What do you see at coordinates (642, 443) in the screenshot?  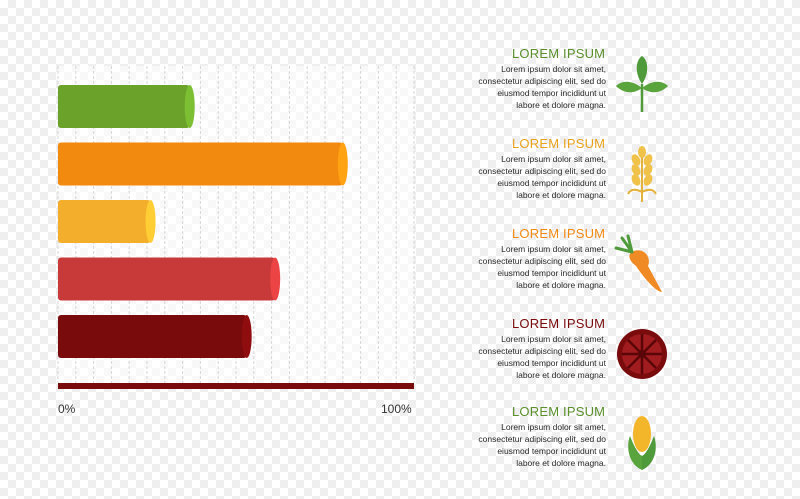 I see `corn-icon` at bounding box center [642, 443].